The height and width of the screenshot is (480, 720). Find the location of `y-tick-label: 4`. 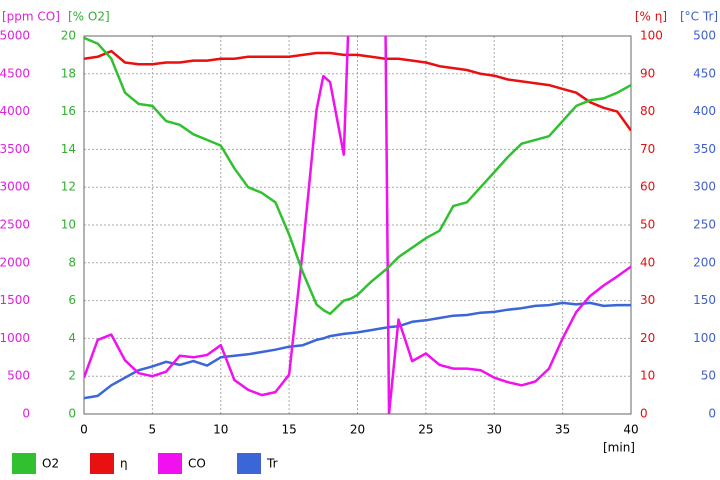

y-tick-label: 4 is located at coordinates (72, 338).